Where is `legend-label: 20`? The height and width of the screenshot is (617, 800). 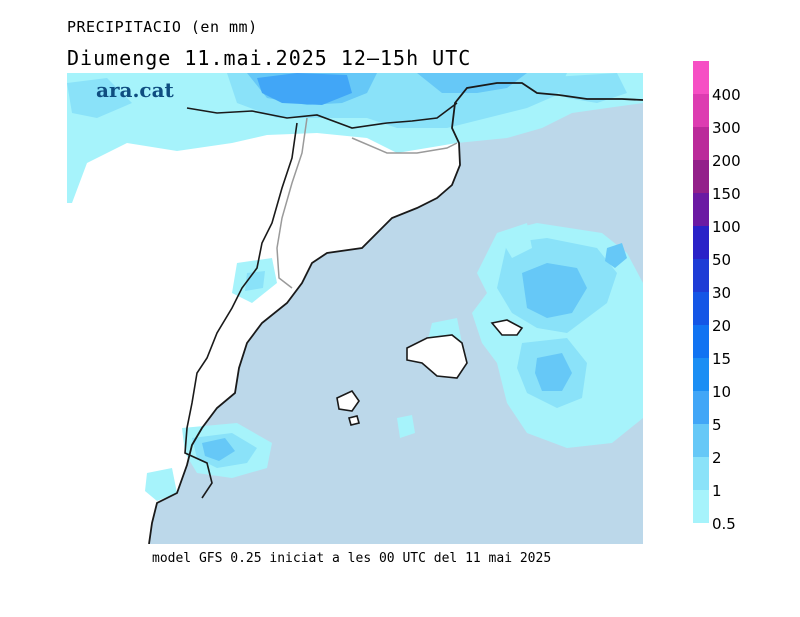
legend-label: 20 is located at coordinates (722, 326).